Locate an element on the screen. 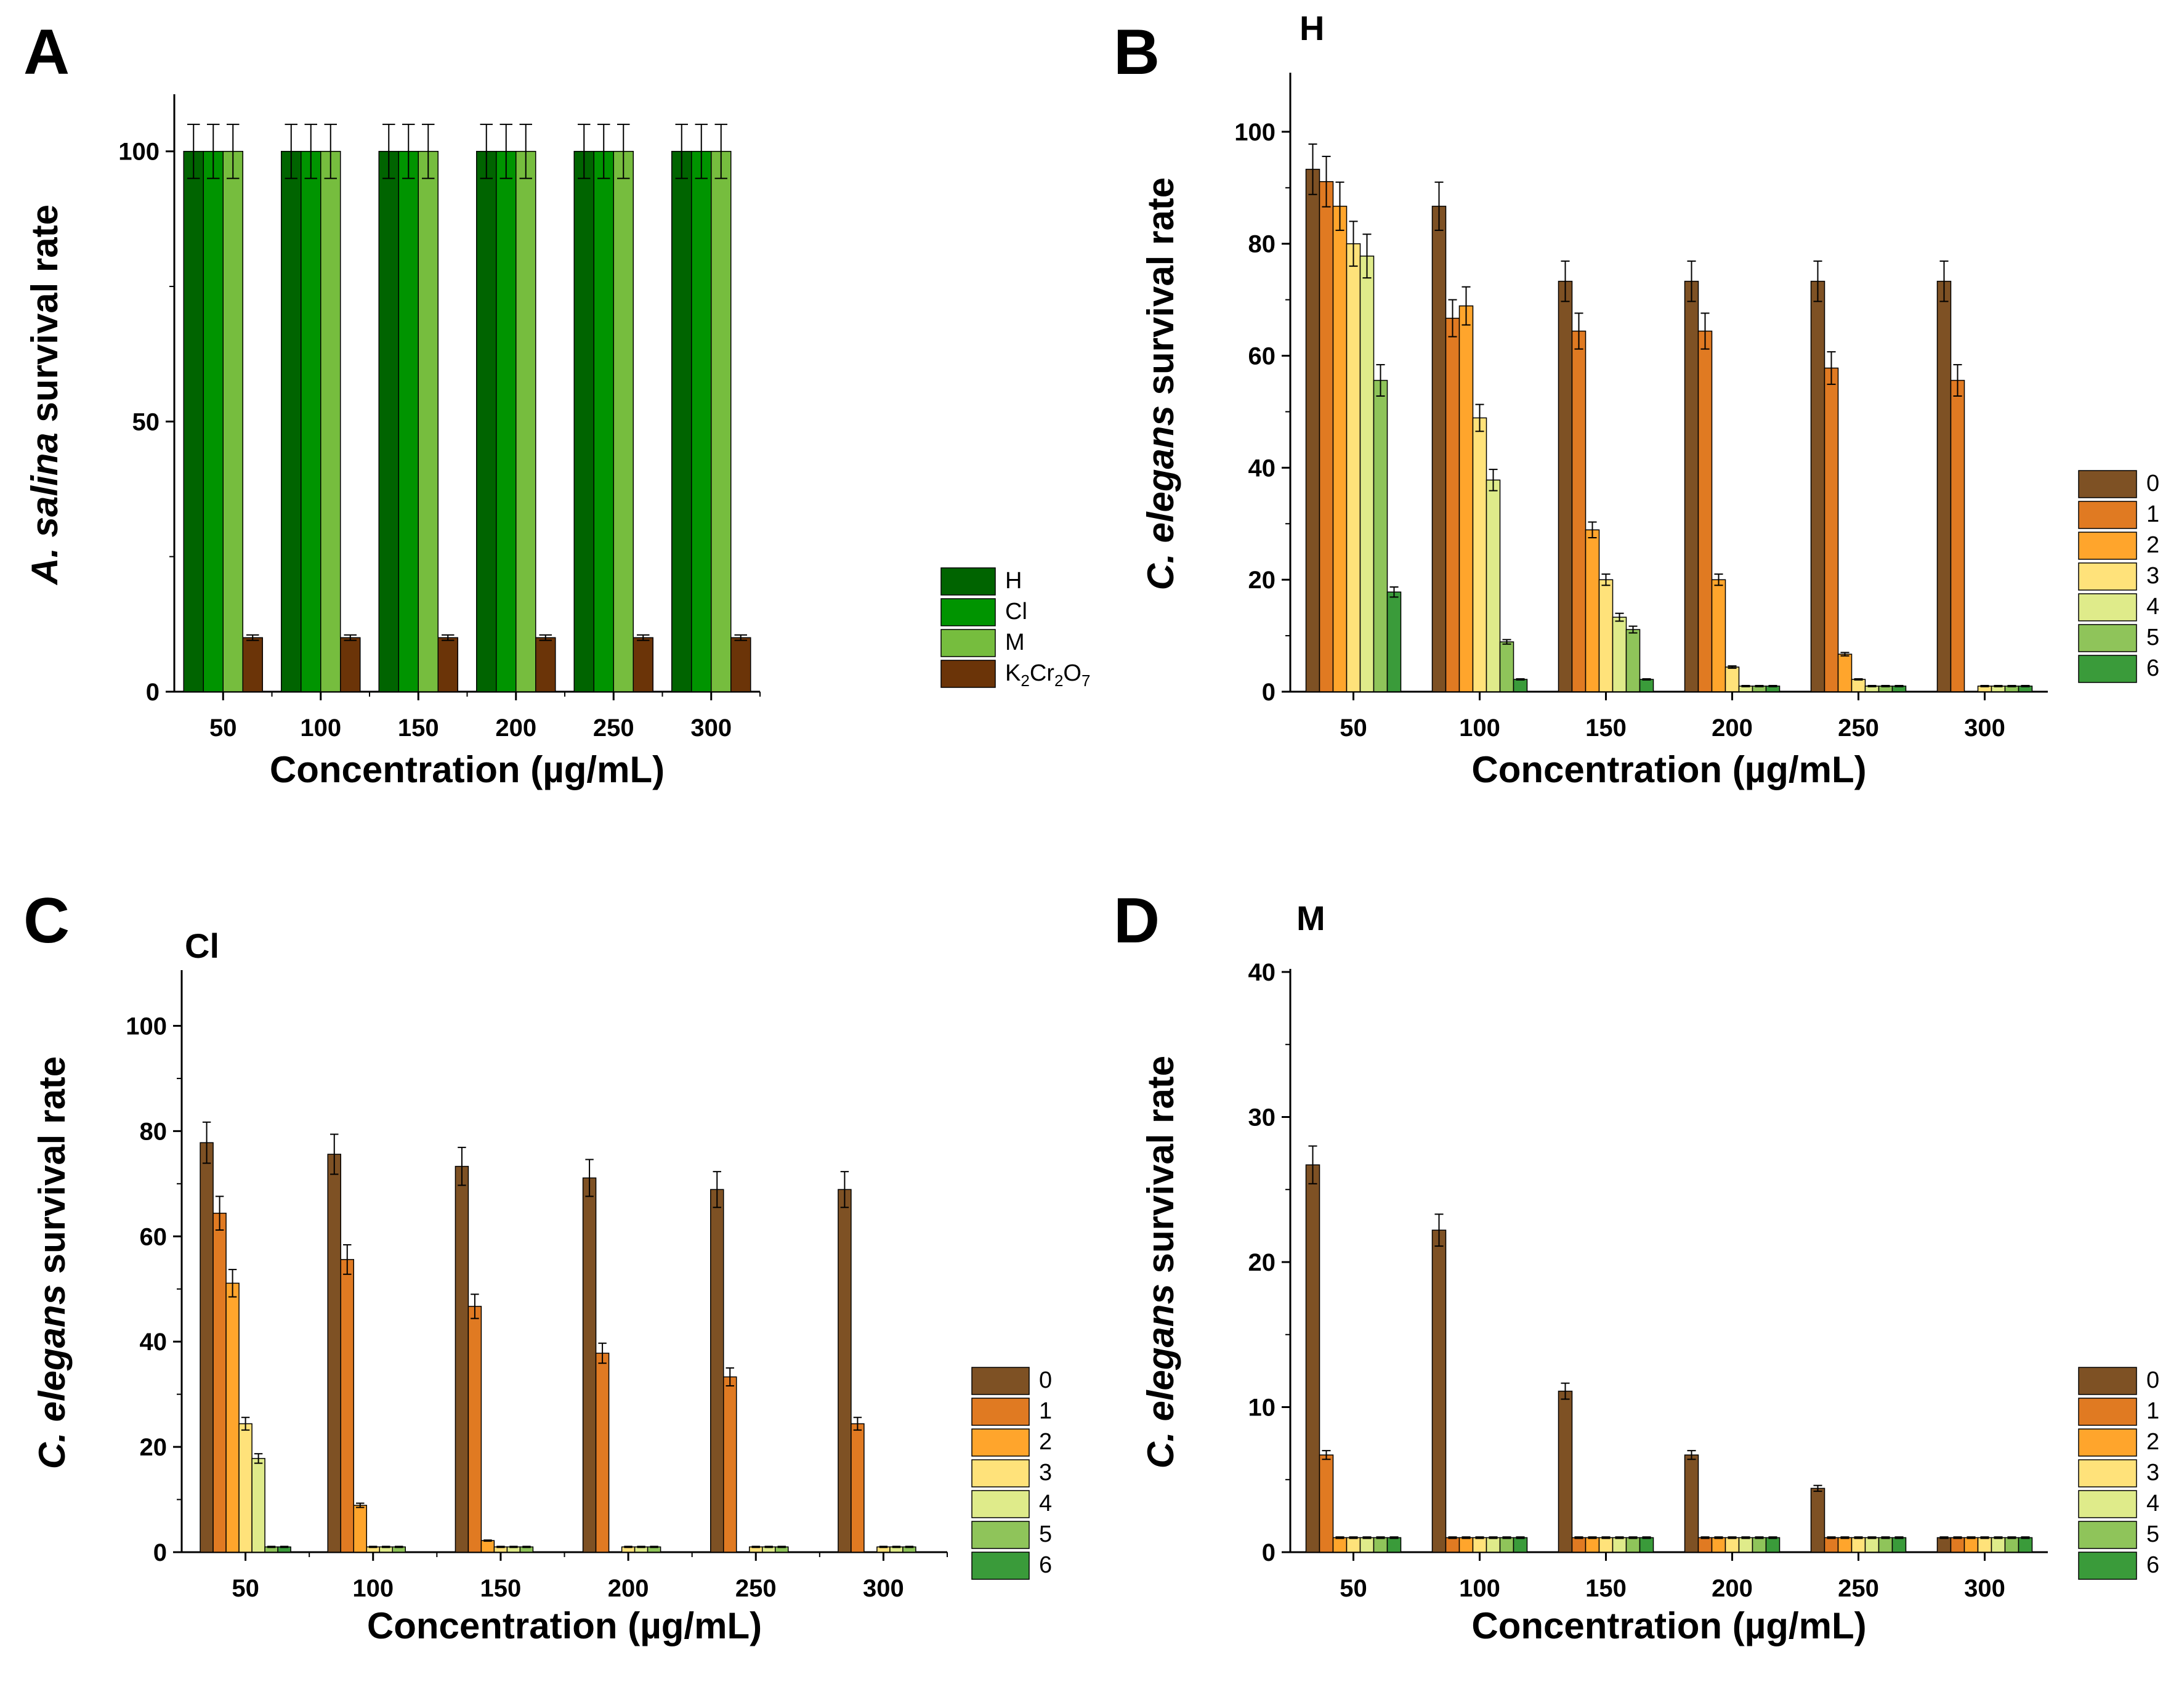 This screenshot has width=2171, height=1708. panel-letter: D is located at coordinates (1137, 921).